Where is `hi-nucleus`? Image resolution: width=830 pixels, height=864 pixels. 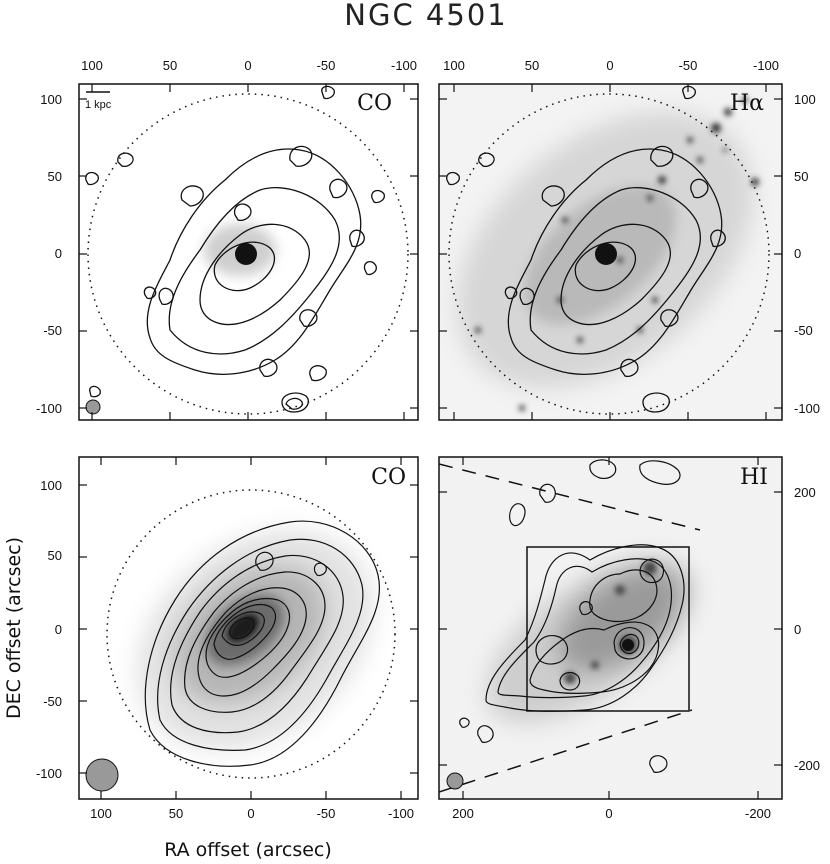 hi-nucleus is located at coordinates (628, 645).